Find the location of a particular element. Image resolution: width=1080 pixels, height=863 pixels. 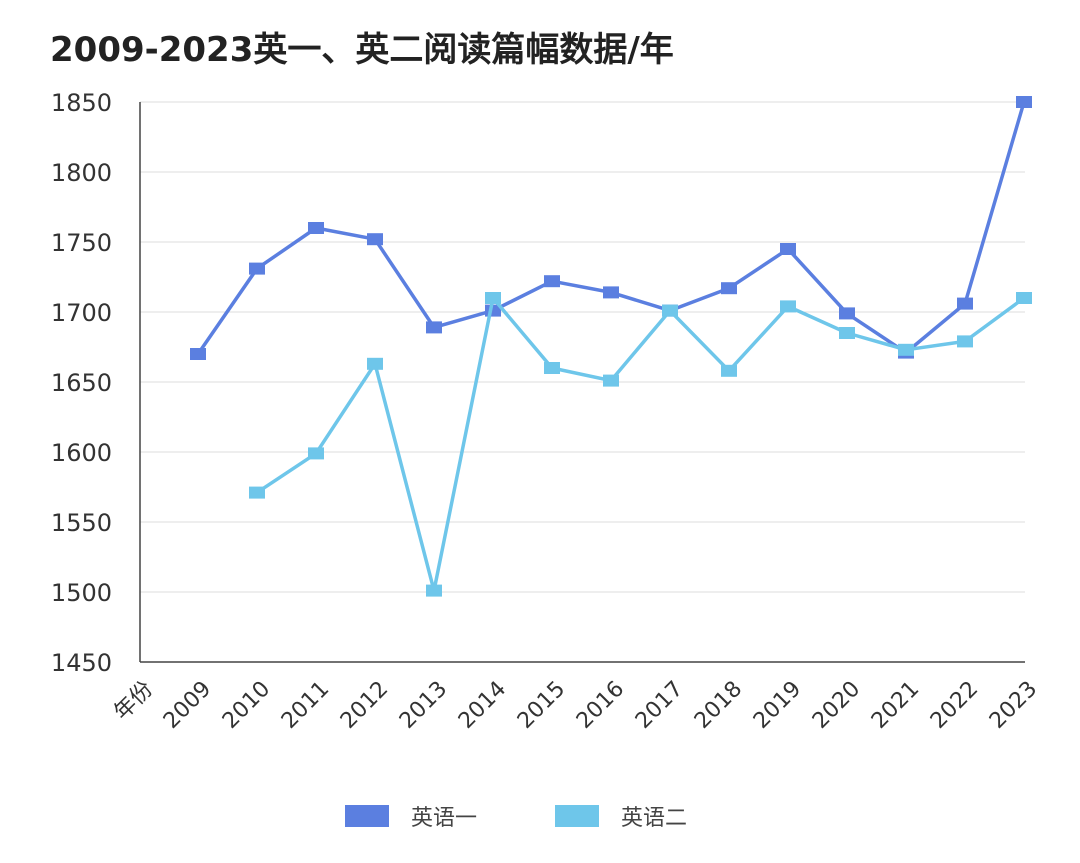

x-axis-label: 年份 is located at coordinates (133, 701).